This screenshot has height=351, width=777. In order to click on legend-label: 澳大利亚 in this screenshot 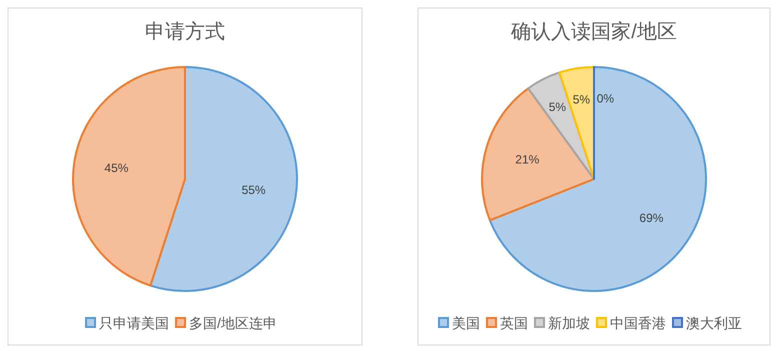, I will do `click(714, 323)`.